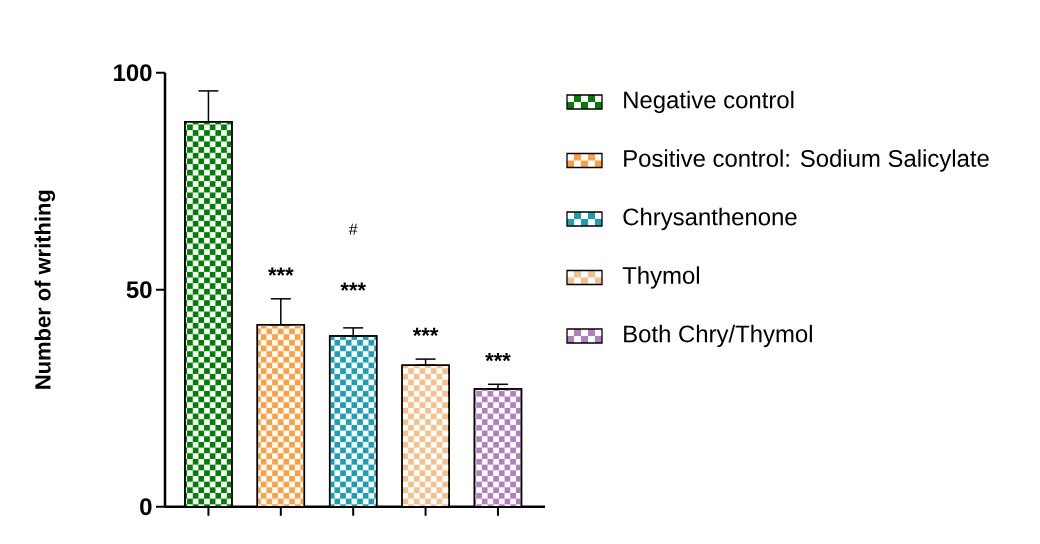 This screenshot has width=1040, height=544. What do you see at coordinates (710, 219) in the screenshot?
I see `text: Chrysanthenone` at bounding box center [710, 219].